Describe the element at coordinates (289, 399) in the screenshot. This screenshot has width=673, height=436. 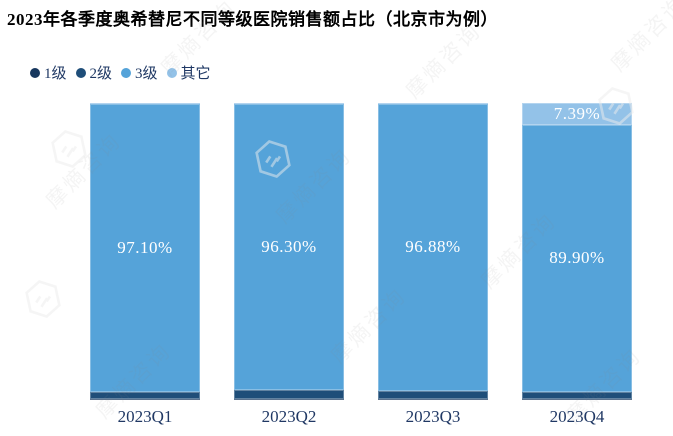
I see `segment-tier1-2023q2` at that location.